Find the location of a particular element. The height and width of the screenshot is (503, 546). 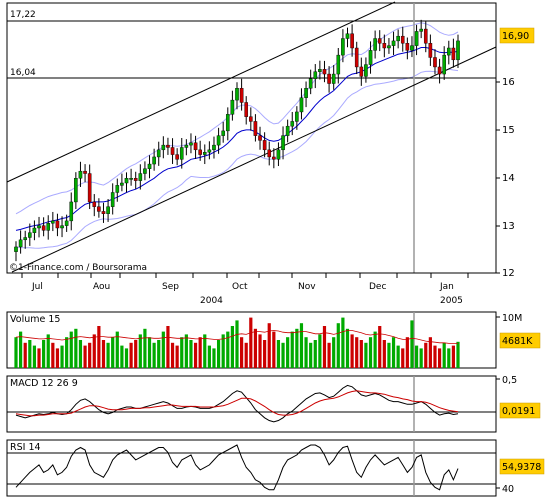

level-high-label: 17,22 is located at coordinates (23, 15).